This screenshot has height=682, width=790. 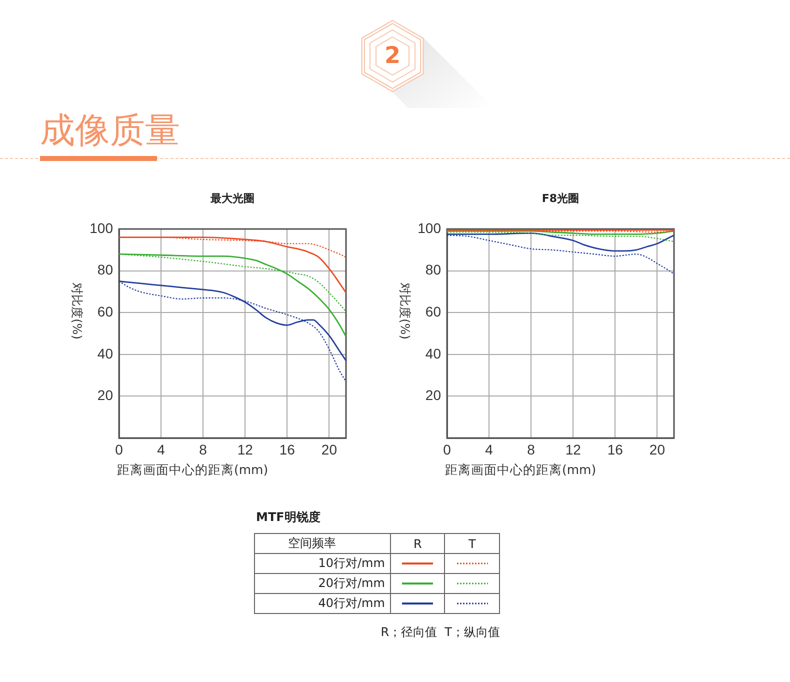 I want to click on legend-label: 40行对/mm, so click(x=322, y=604).